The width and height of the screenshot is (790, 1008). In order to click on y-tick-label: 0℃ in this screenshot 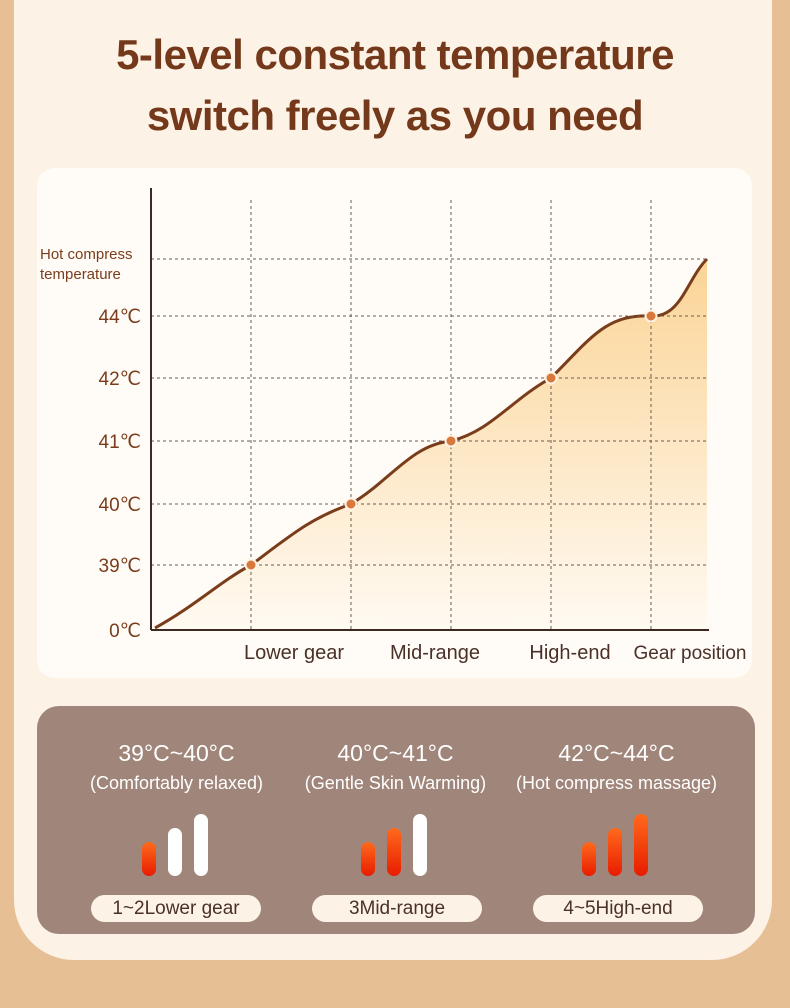, I will do `click(125, 631)`.